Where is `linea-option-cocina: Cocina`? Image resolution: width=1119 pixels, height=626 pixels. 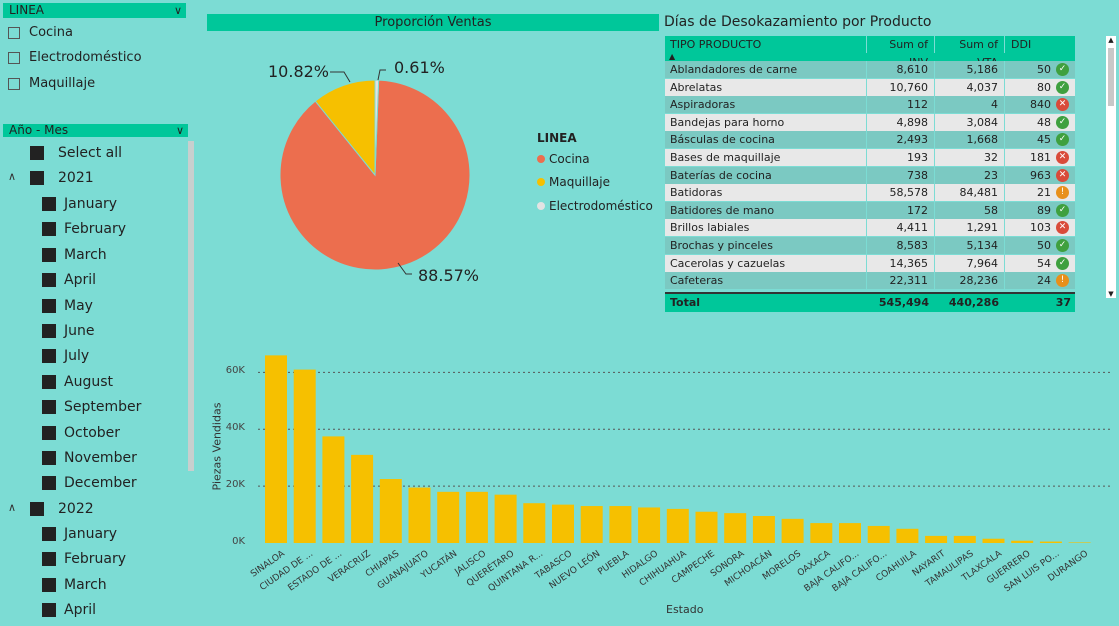
linea-option-cocina: Cocina is located at coordinates (40, 32).